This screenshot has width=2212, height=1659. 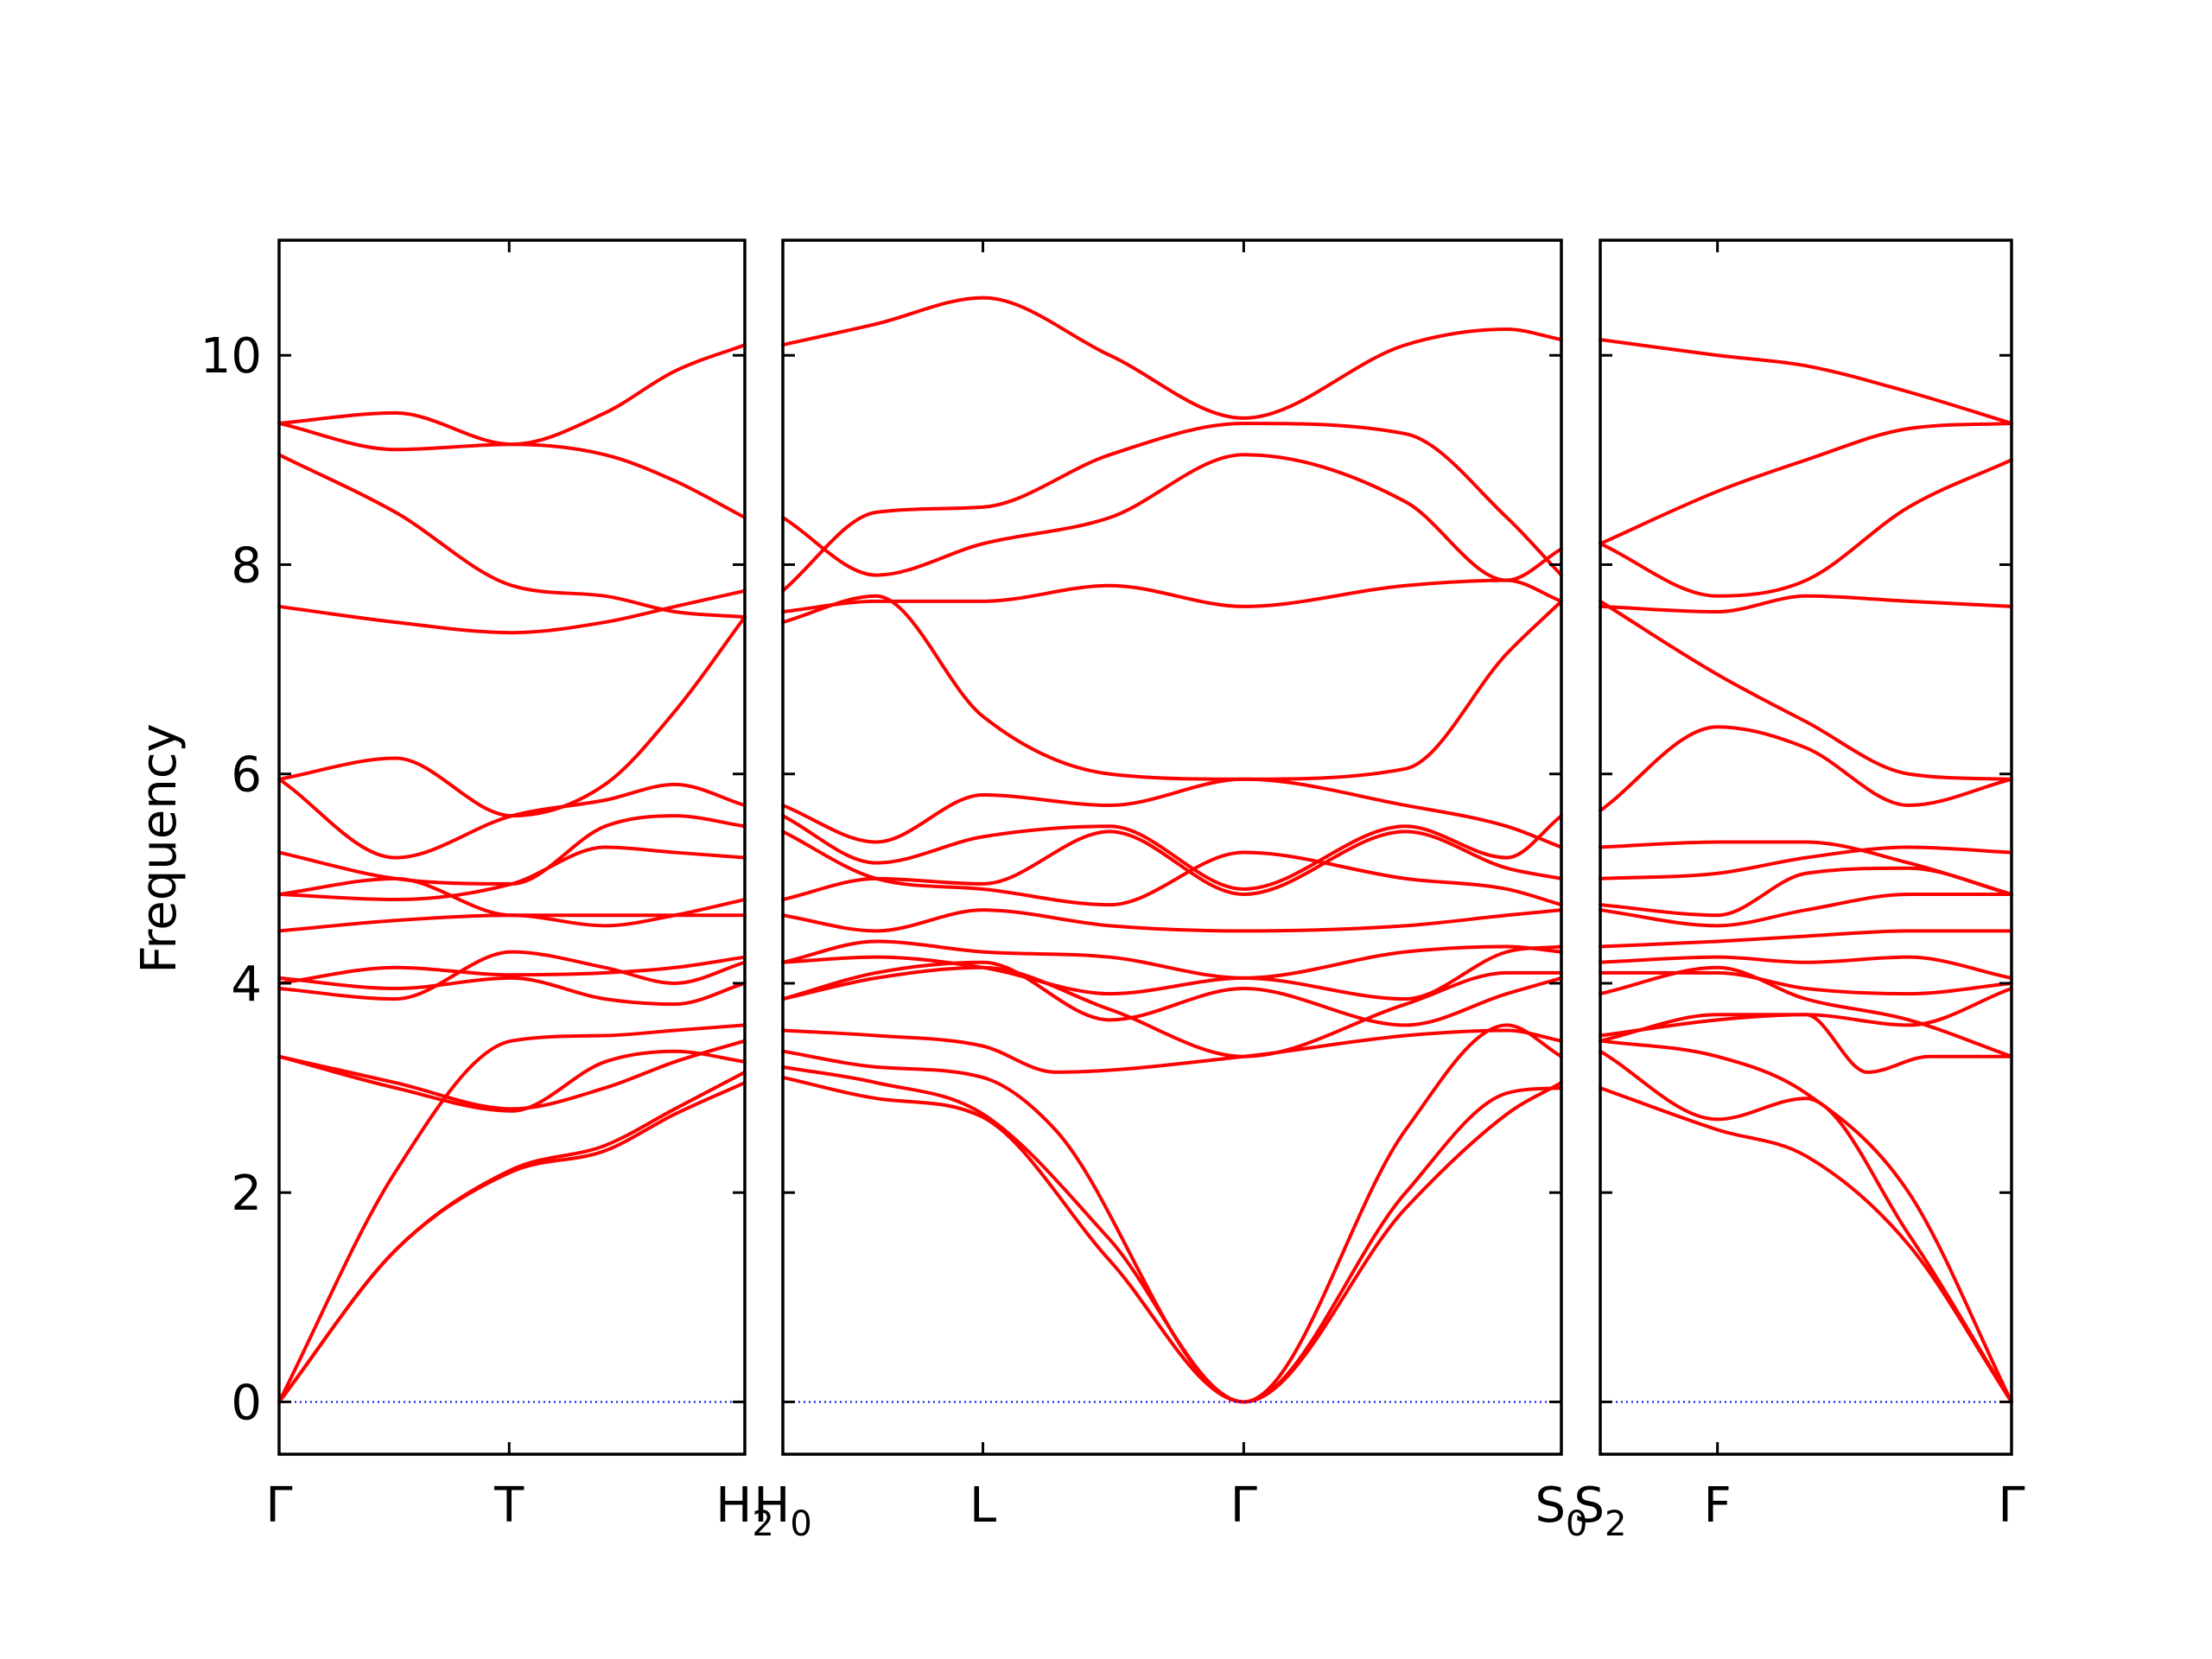 What do you see at coordinates (231, 356) in the screenshot?
I see `y-tick-label: 10` at bounding box center [231, 356].